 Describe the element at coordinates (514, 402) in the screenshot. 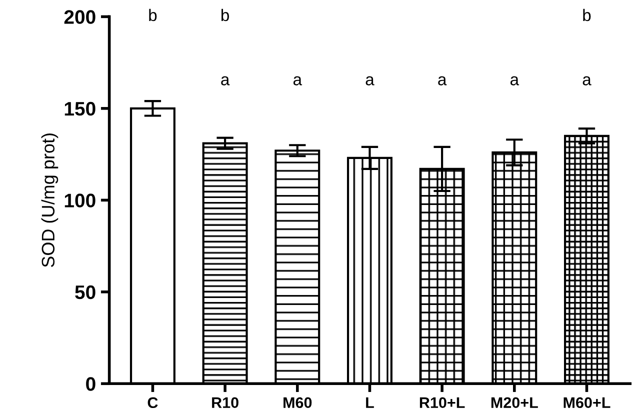

I see `x-tick-label: M20+L` at that location.